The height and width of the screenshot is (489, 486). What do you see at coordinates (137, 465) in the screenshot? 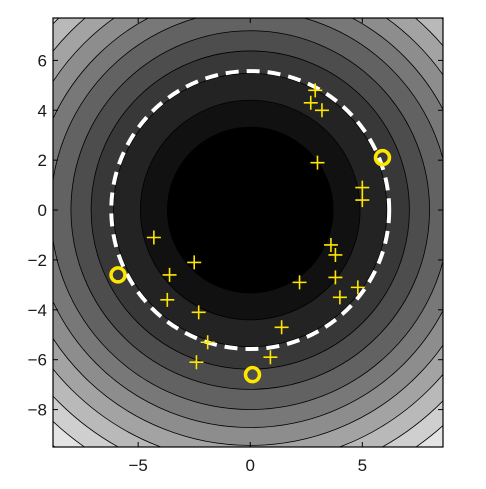
I see `x-tick-label: −5` at bounding box center [137, 465].